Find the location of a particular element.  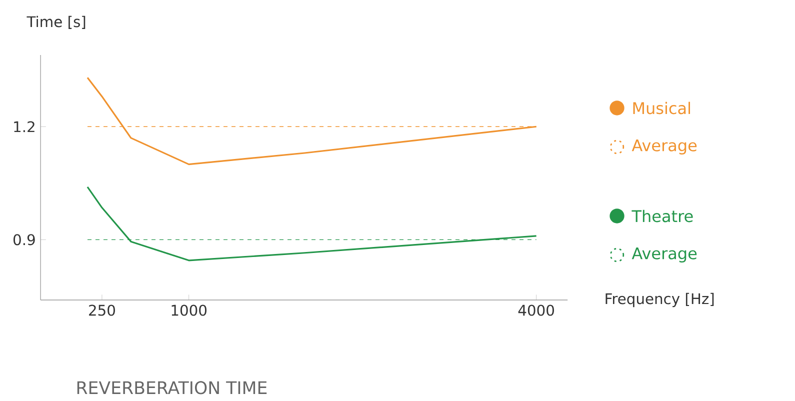

x-tick-label: 250 is located at coordinates (102, 310).